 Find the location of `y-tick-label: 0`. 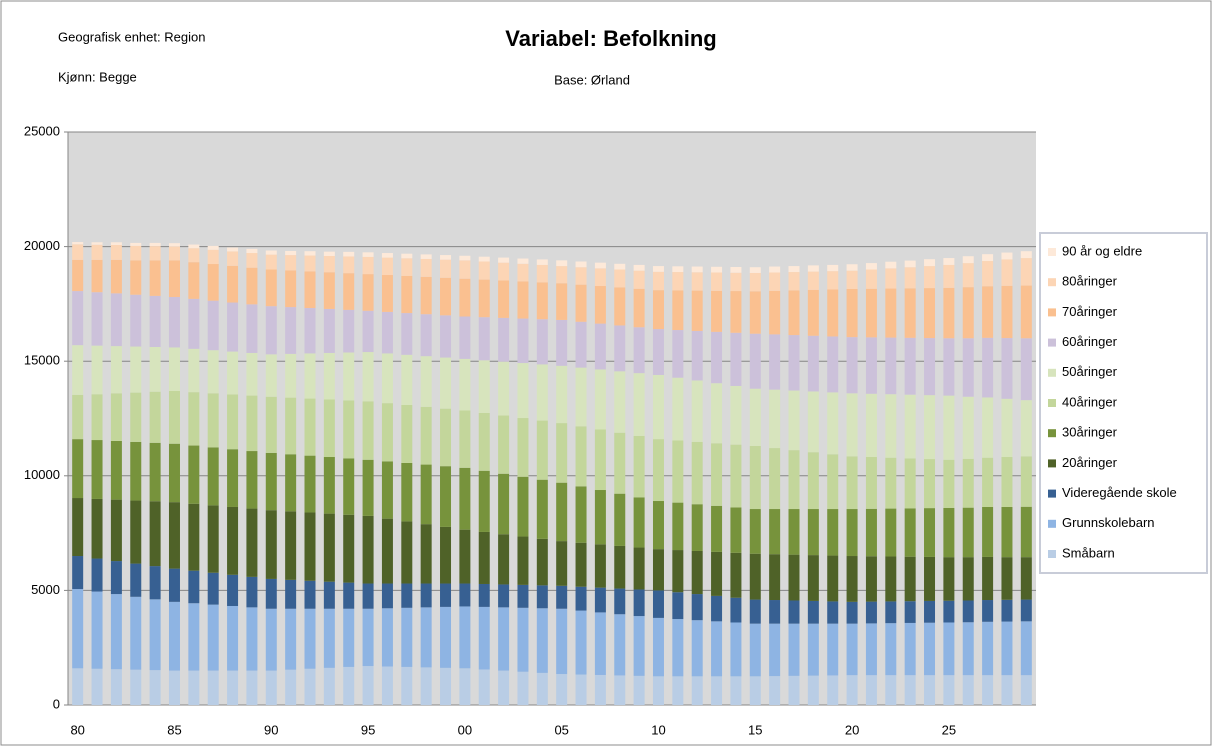

y-tick-label: 0 is located at coordinates (56, 703).